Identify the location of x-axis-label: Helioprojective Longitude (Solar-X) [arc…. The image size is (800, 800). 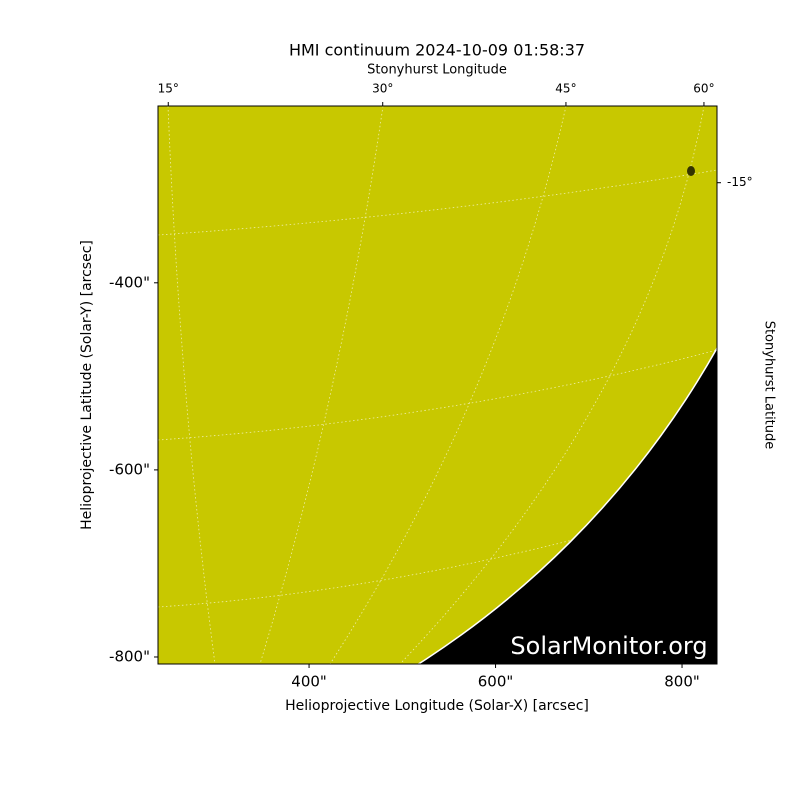
(437, 706).